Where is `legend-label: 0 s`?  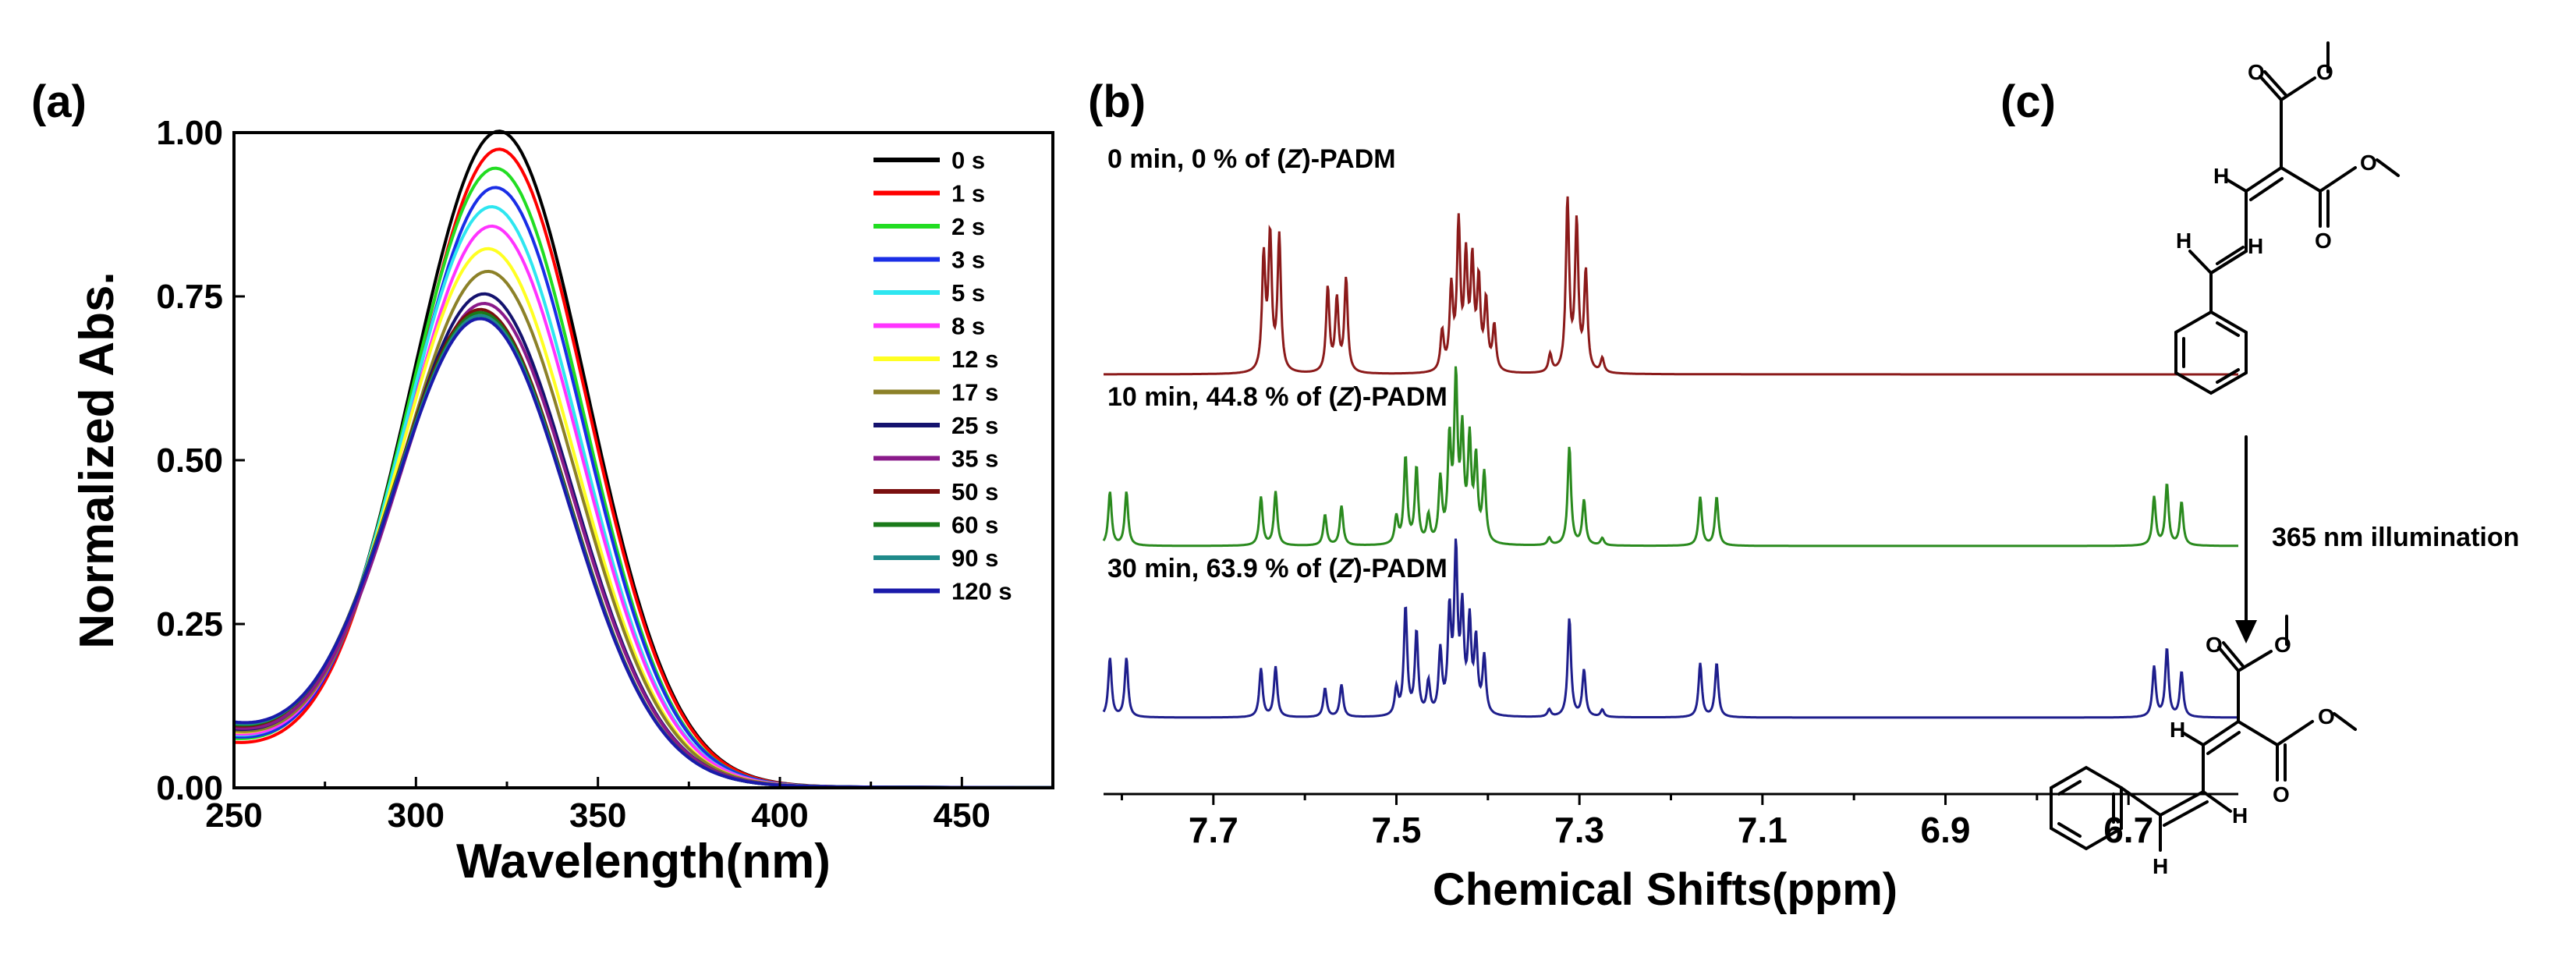
legend-label: 0 s is located at coordinates (968, 160).